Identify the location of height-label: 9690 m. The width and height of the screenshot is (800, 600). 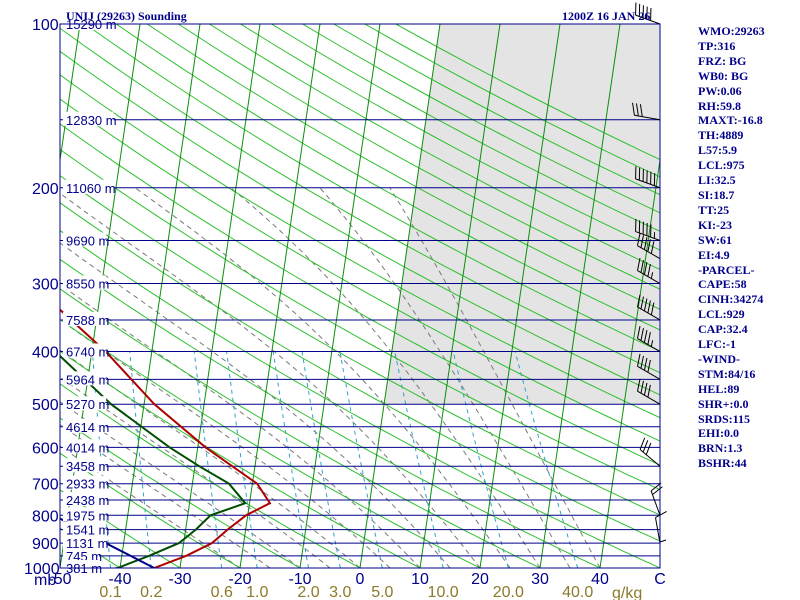
(87, 240).